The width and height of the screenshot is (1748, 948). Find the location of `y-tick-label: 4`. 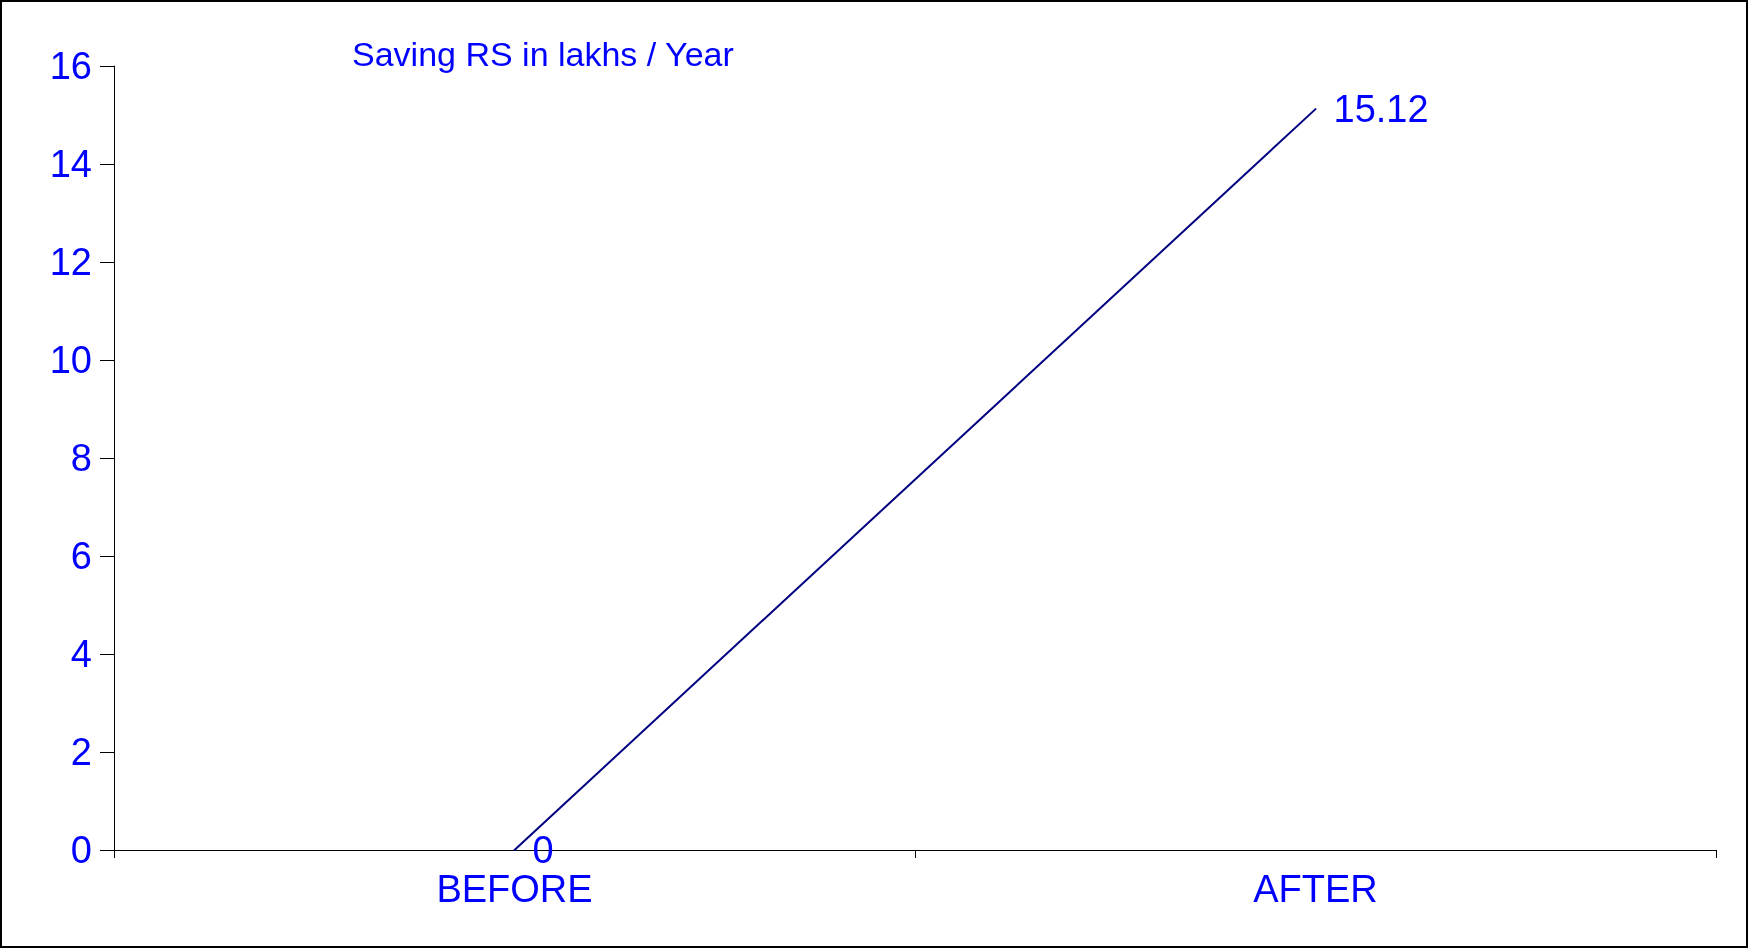

y-tick-label: 4 is located at coordinates (81, 654).